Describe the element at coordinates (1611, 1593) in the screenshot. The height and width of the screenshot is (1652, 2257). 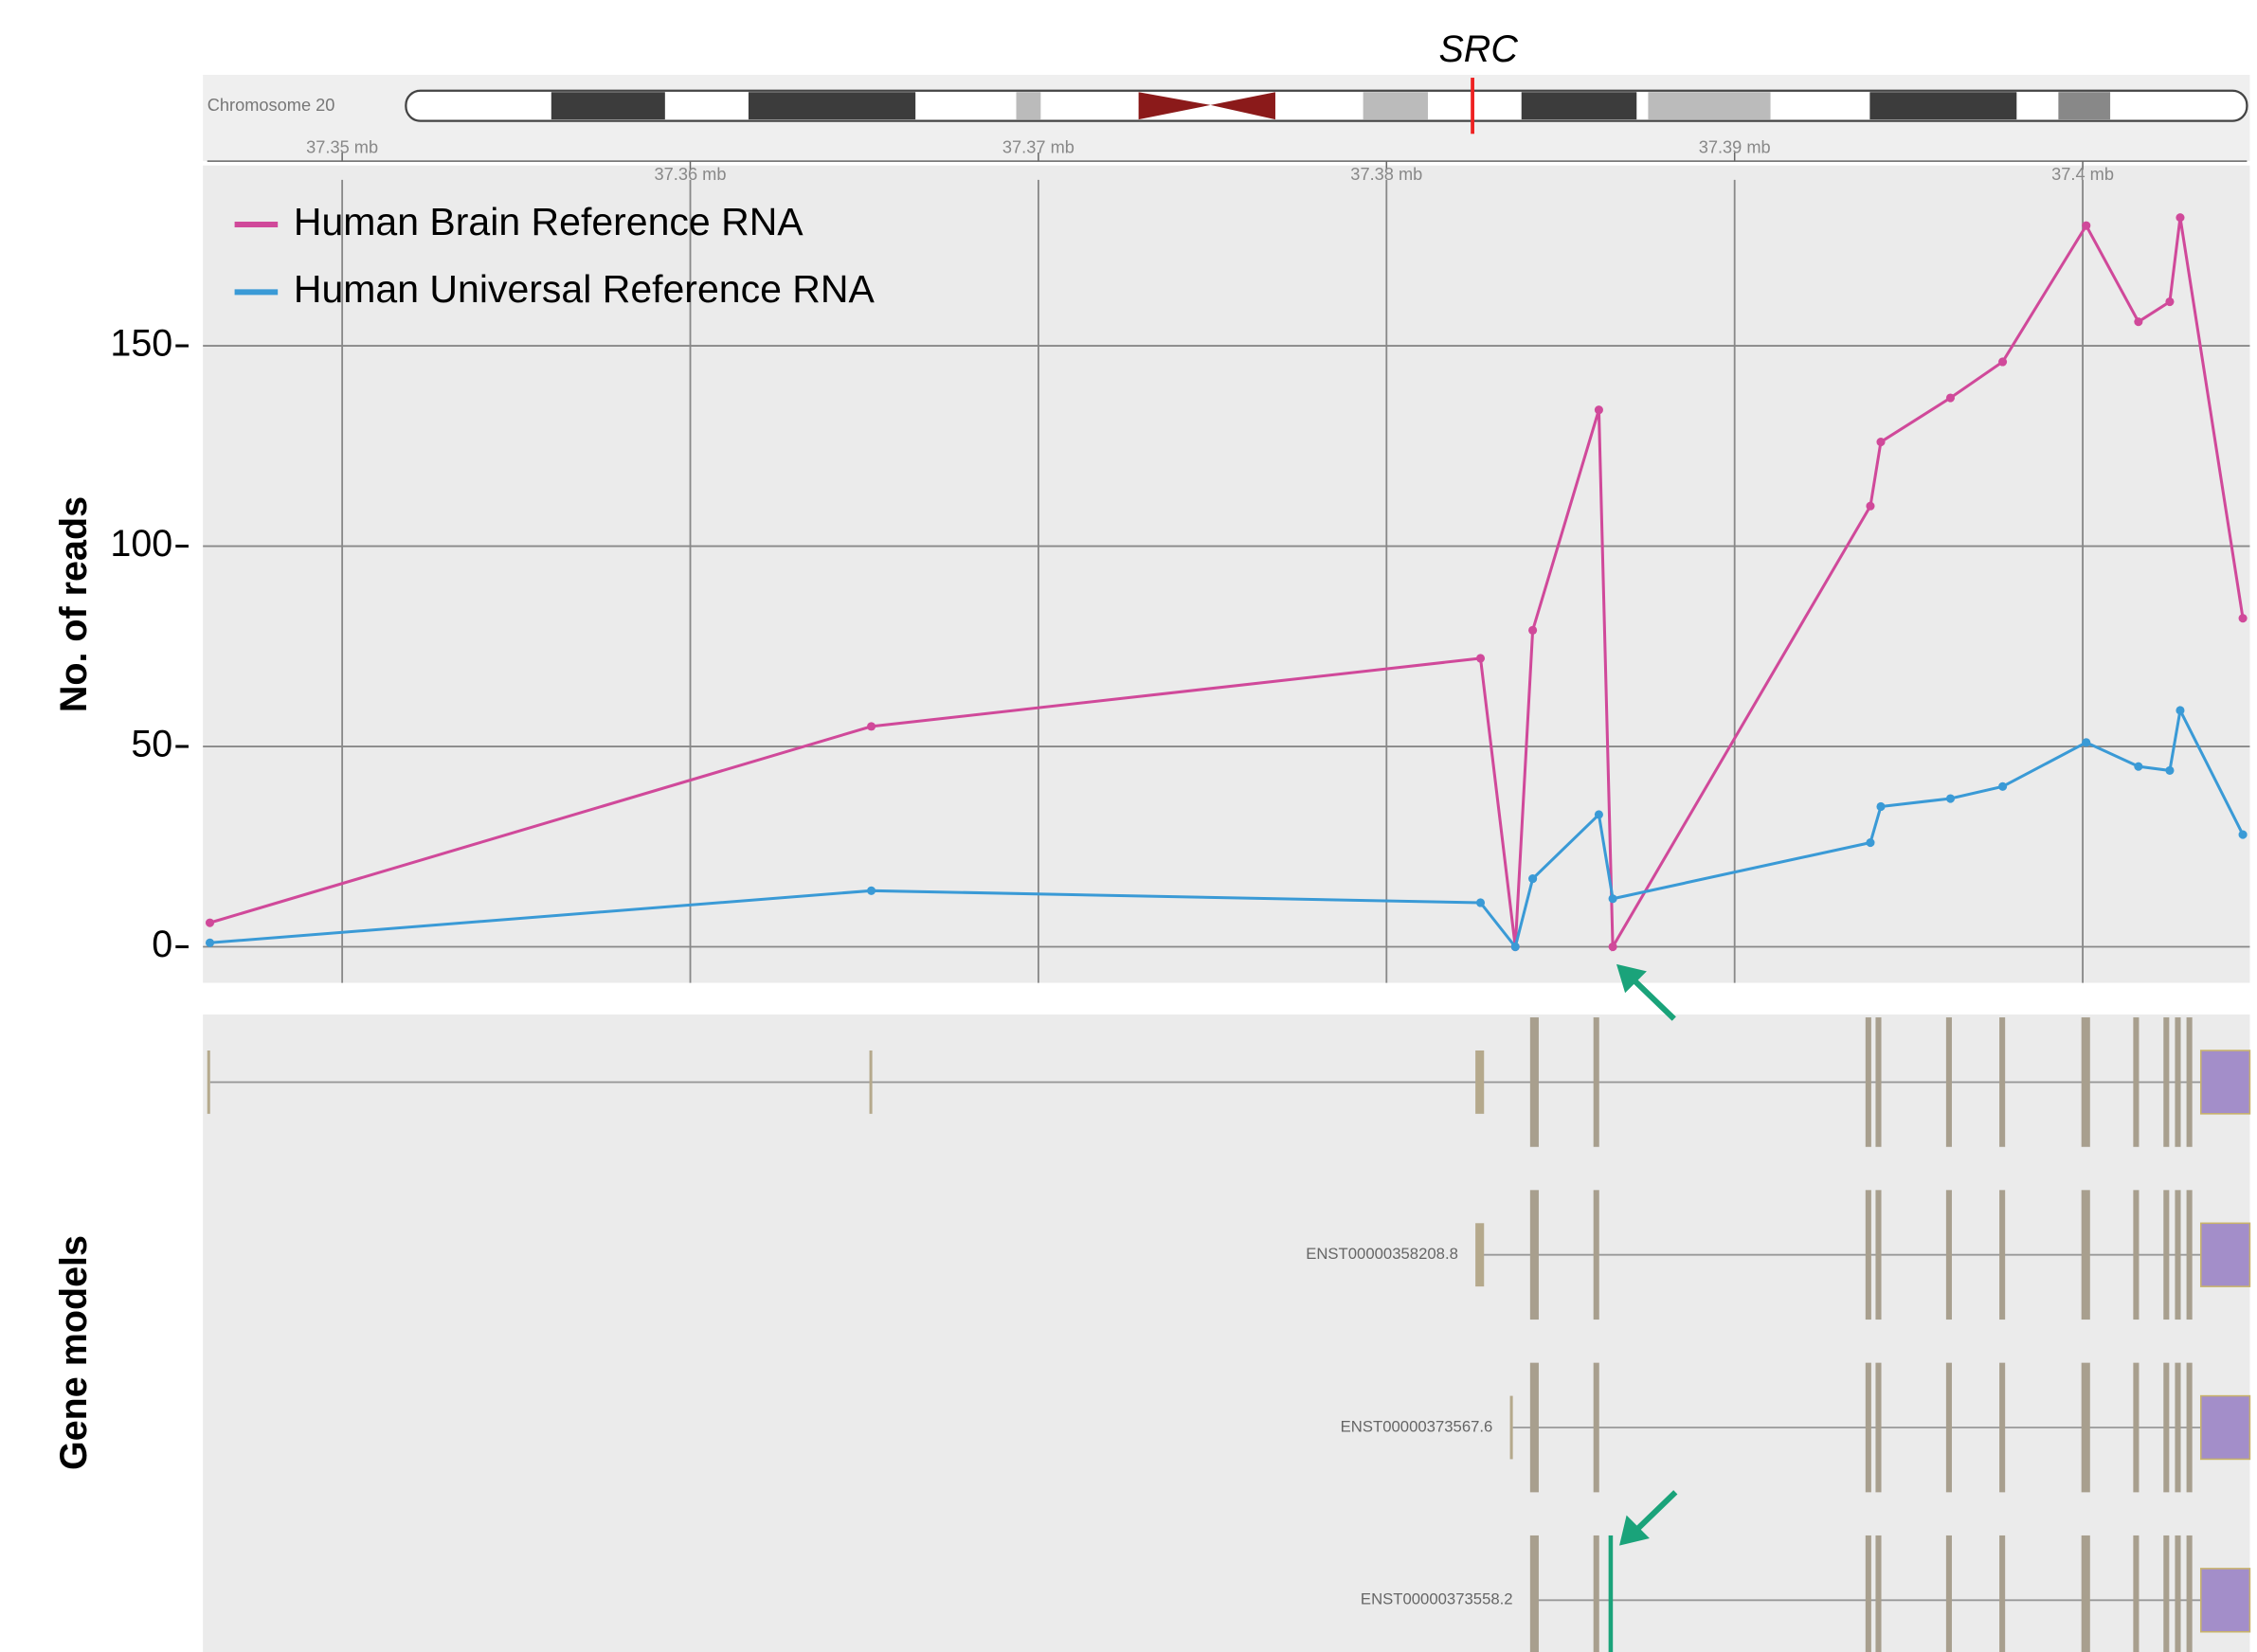
I see `novel-exon` at that location.